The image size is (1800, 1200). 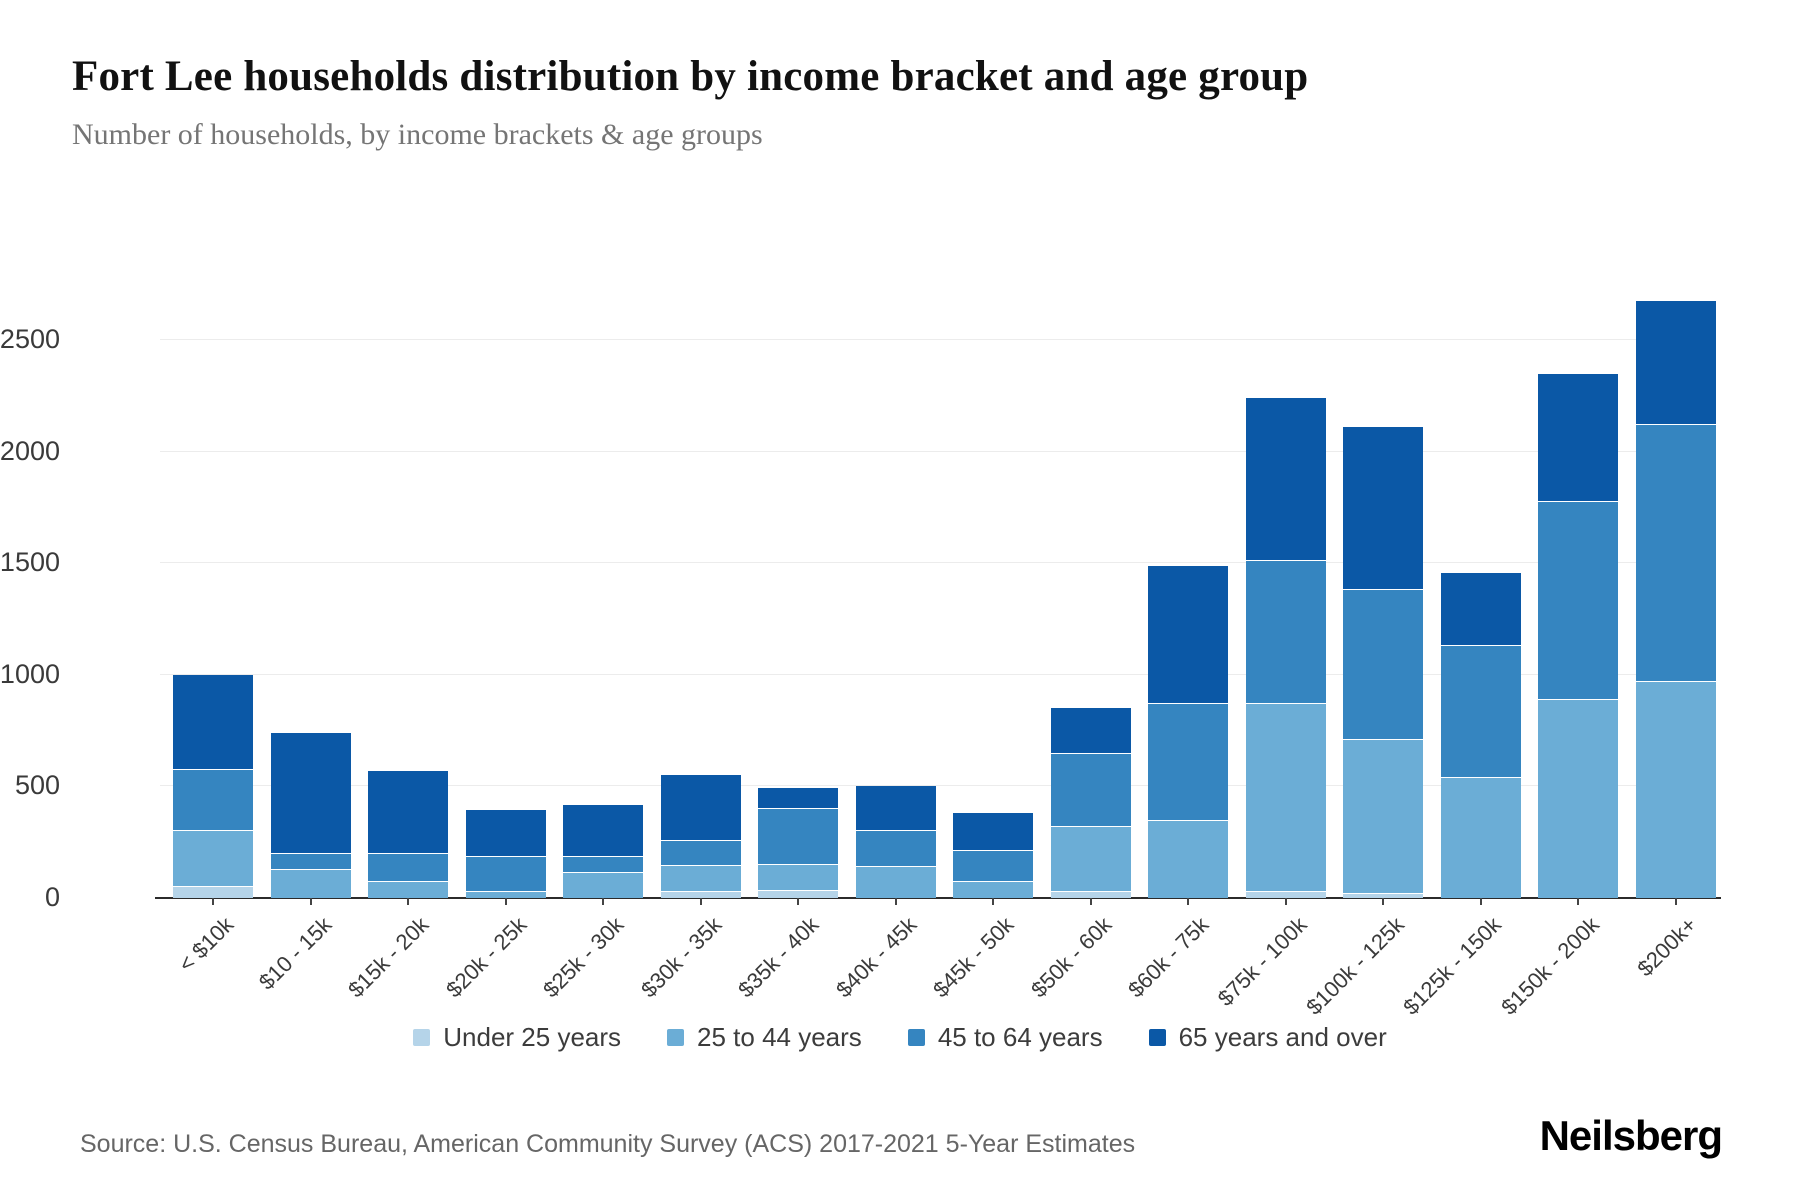 I want to click on bar-$50k - 60k, so click(x=1090, y=802).